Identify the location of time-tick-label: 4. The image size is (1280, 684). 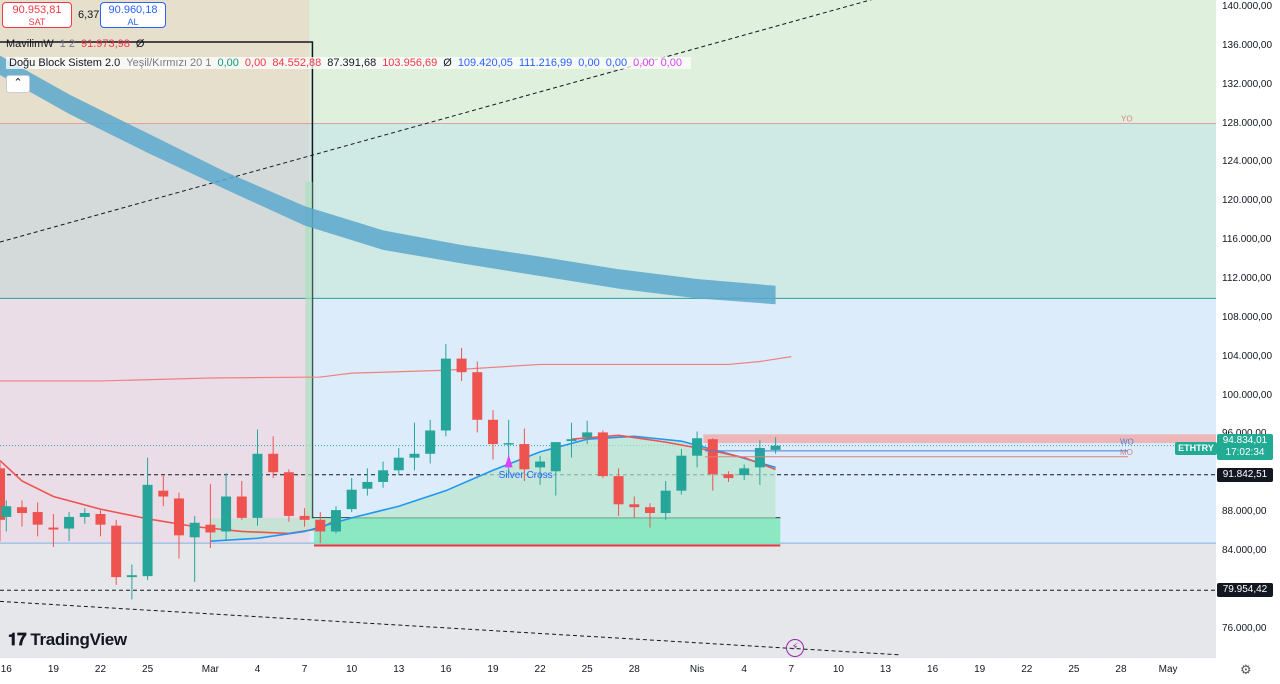
(744, 669).